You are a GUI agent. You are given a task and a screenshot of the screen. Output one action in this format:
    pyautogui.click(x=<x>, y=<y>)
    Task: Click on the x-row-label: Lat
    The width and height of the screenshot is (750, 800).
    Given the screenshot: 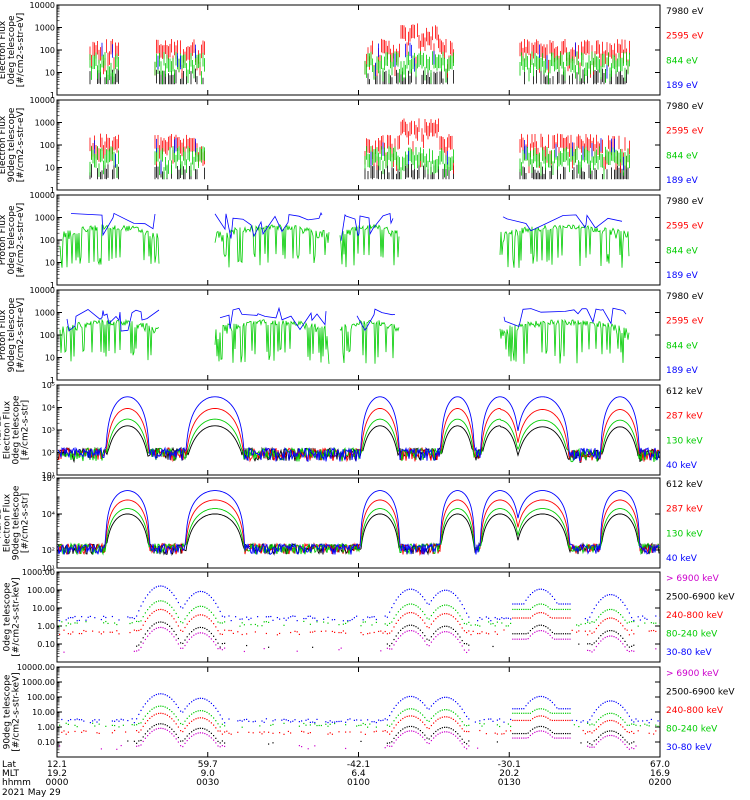 What is the action you would take?
    pyautogui.click(x=9, y=765)
    